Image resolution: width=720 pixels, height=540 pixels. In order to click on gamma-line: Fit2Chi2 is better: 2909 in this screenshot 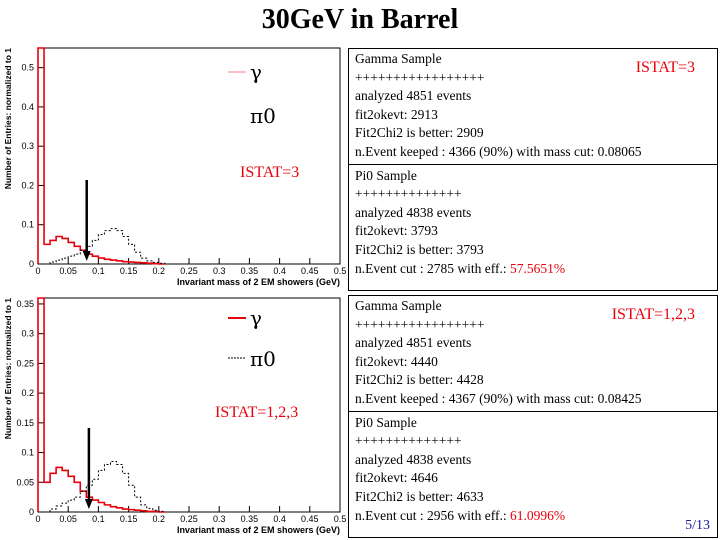, I will do `click(419, 133)`.